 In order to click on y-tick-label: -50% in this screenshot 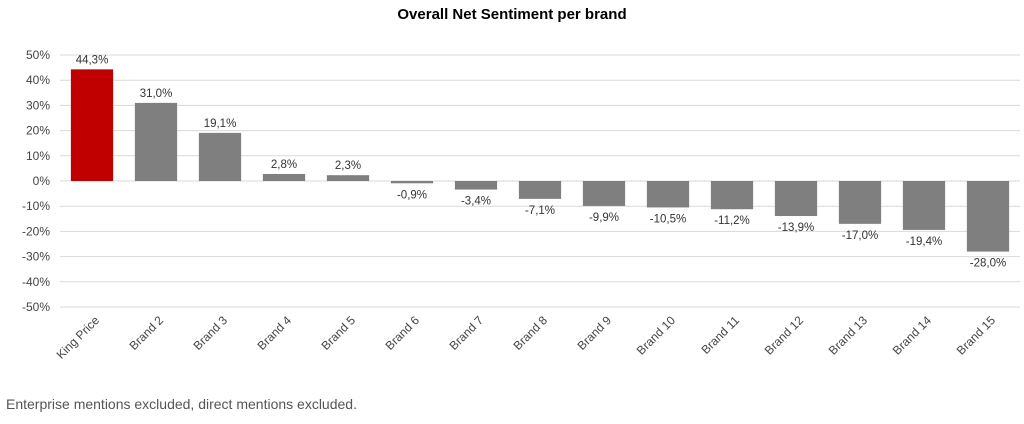, I will do `click(36, 307)`.